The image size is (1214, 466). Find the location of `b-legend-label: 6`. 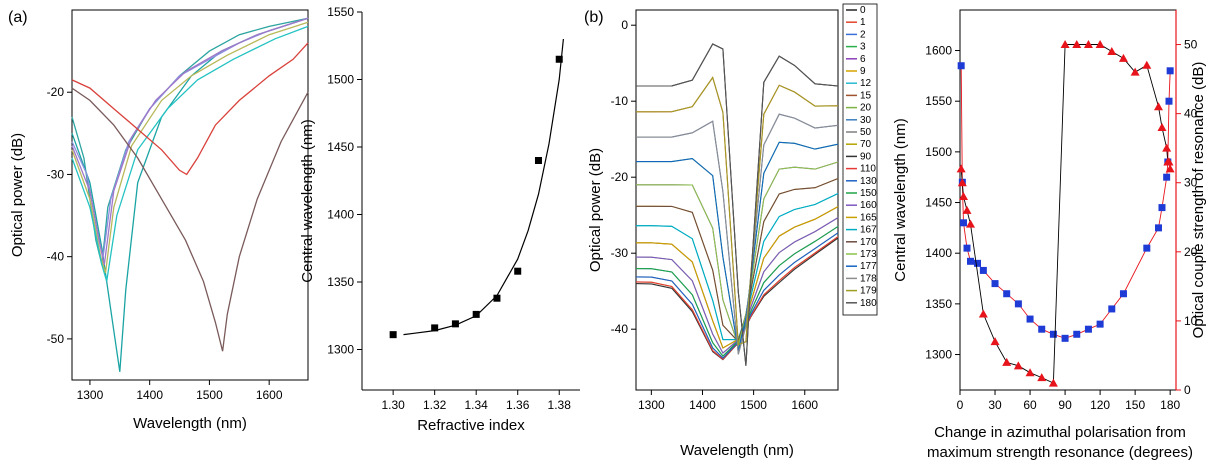

b-legend-label: 6 is located at coordinates (863, 59).